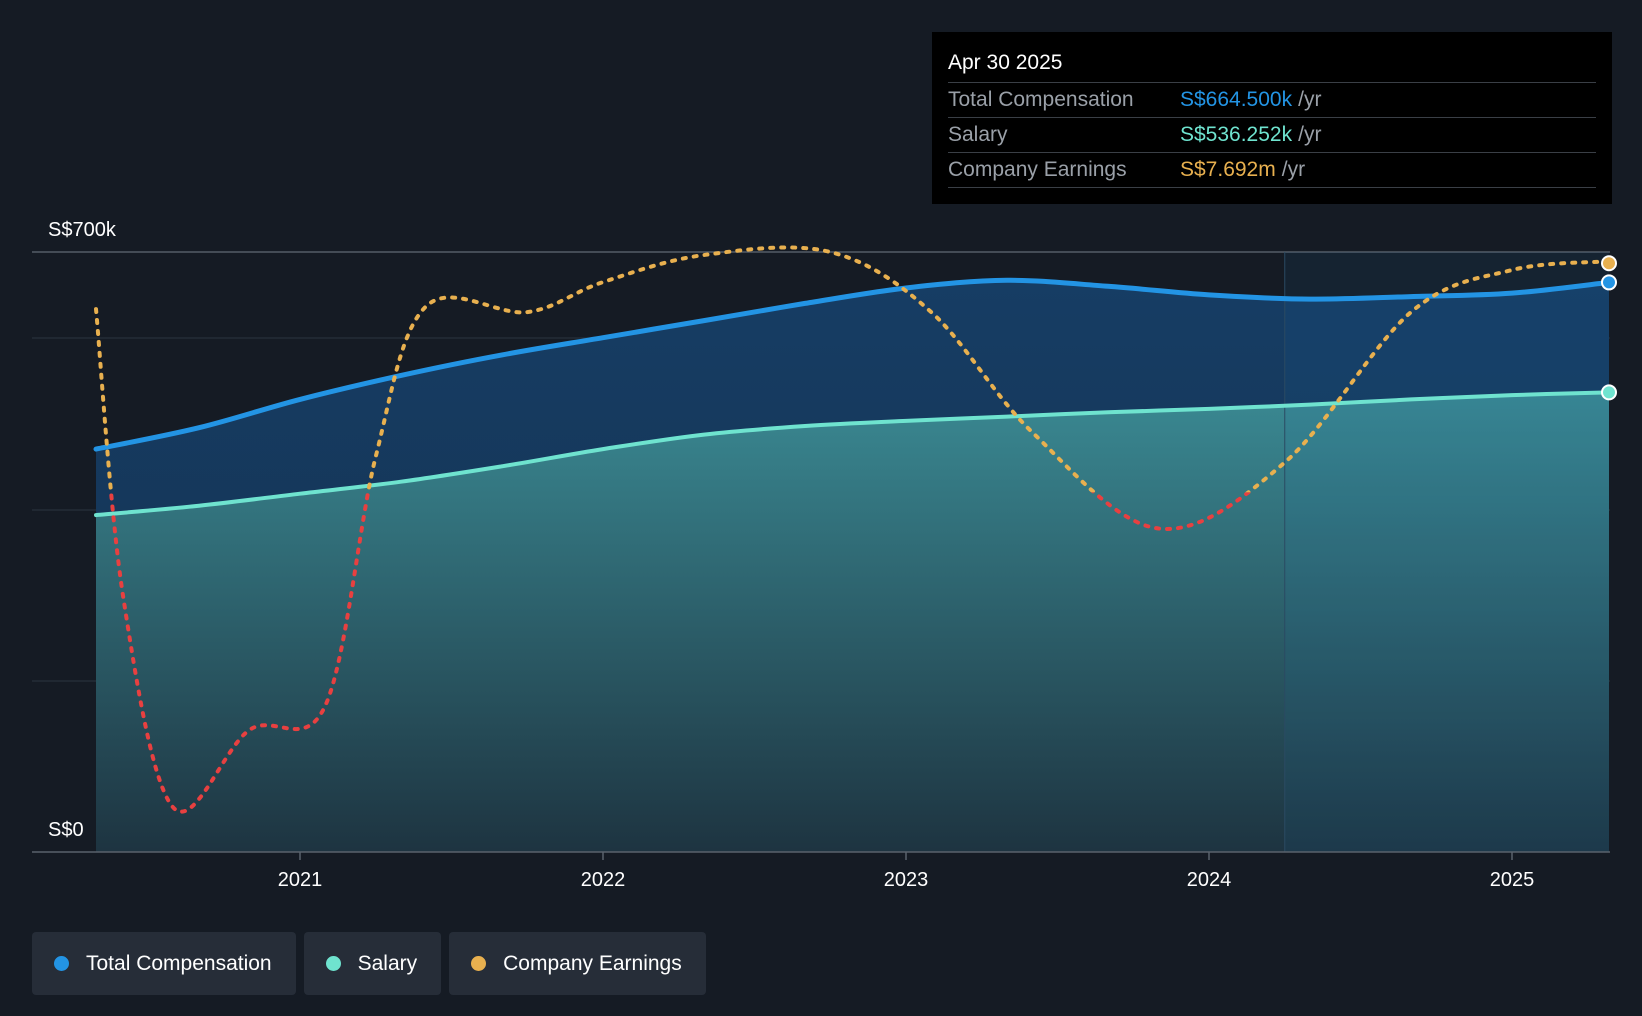  Describe the element at coordinates (300, 880) in the screenshot. I see `x-tick-label: 2021` at that location.